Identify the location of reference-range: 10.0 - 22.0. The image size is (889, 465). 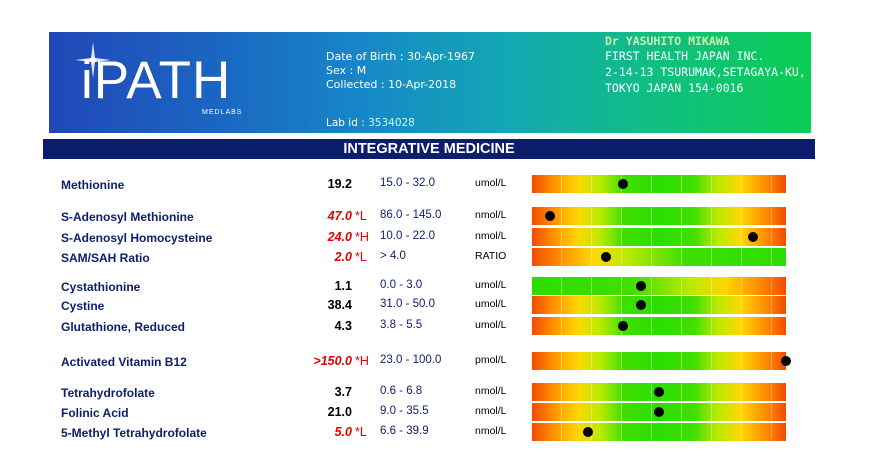
(407, 236).